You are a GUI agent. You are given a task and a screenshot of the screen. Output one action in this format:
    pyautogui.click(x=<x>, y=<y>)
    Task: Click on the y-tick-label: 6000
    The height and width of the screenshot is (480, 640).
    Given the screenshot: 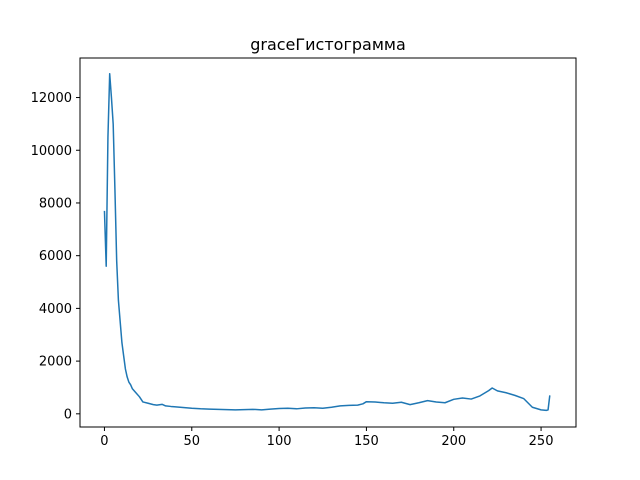 What is the action you would take?
    pyautogui.click(x=55, y=256)
    